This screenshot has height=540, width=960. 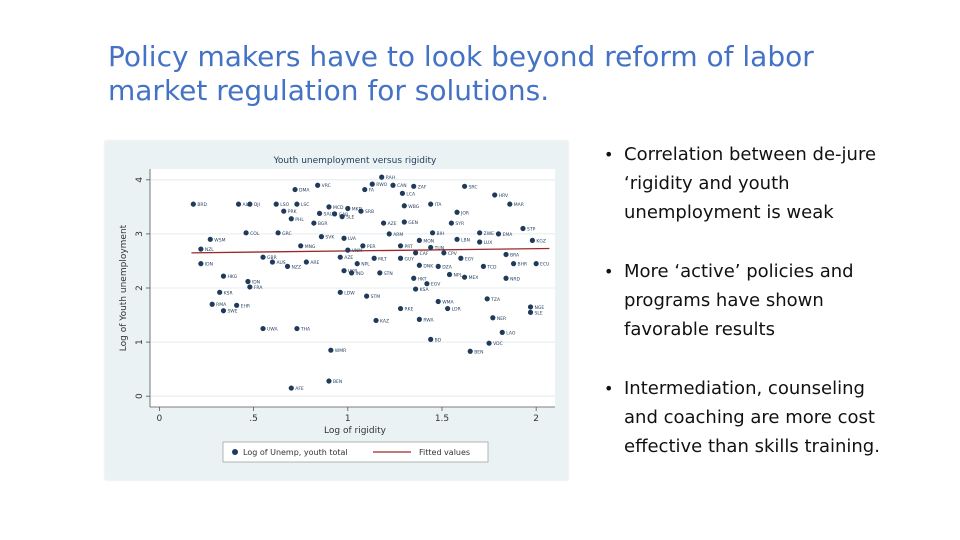 What do you see at coordinates (448, 303) in the screenshot?
I see `data-point-label: WMA` at bounding box center [448, 303].